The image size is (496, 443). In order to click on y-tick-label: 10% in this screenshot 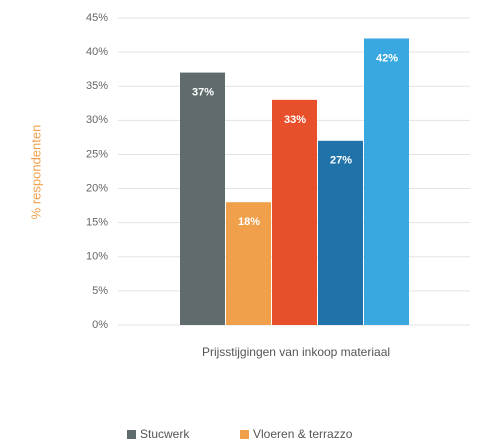, I will do `click(97, 257)`.